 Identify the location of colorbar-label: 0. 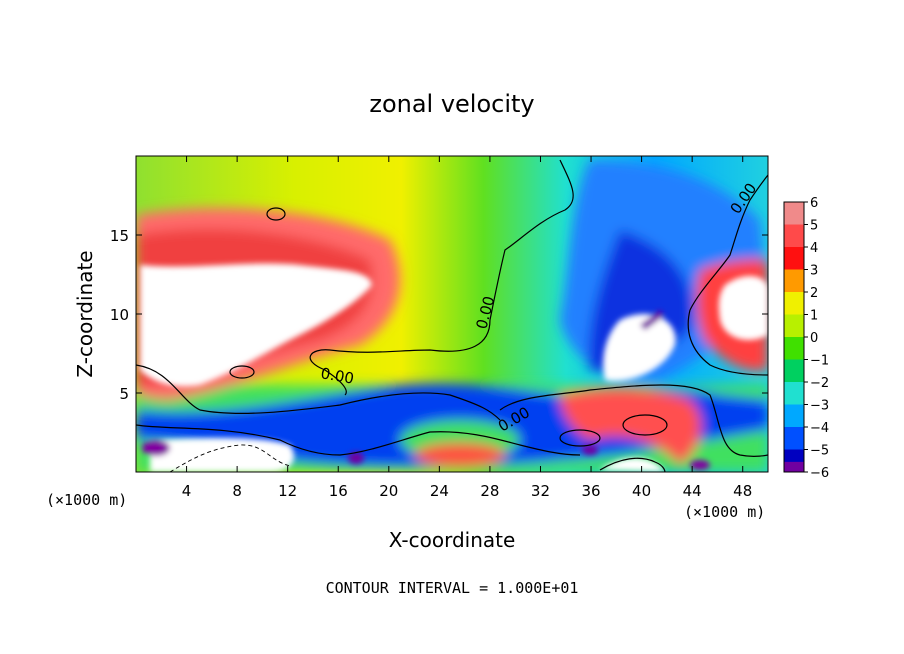
(814, 338).